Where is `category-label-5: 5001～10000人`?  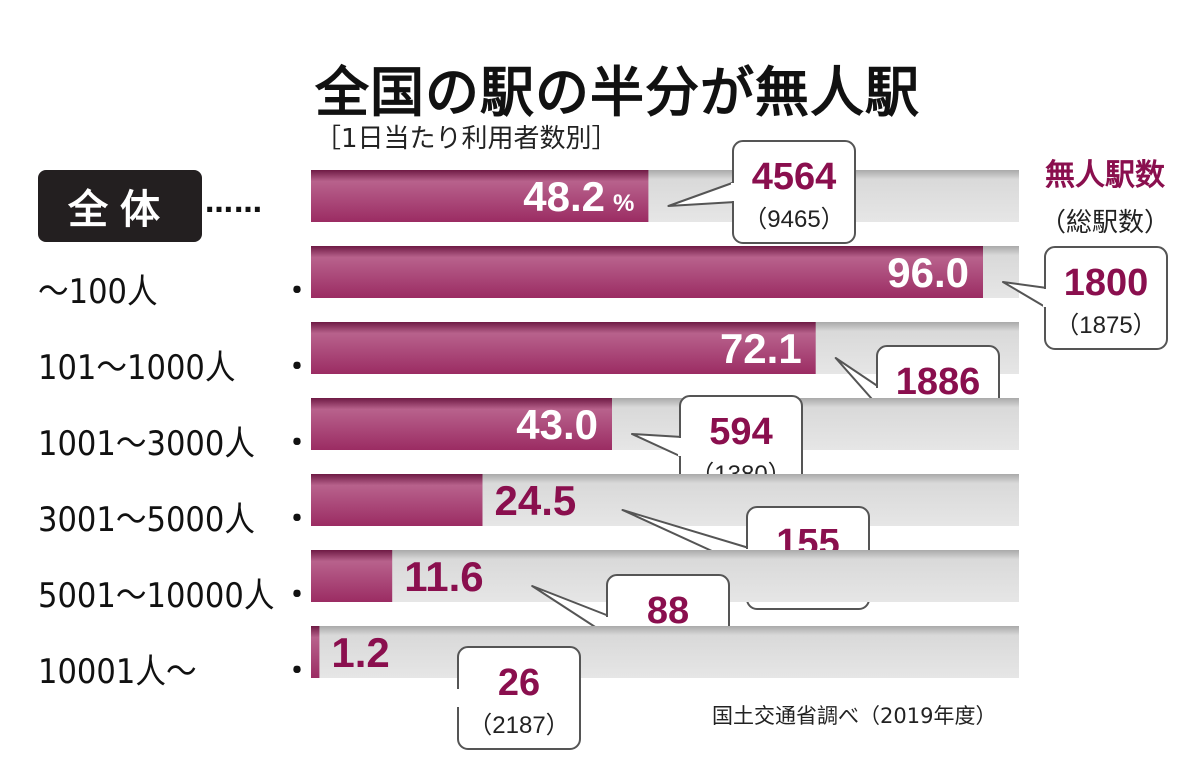
category-label-5: 5001～10000人 is located at coordinates (156, 596).